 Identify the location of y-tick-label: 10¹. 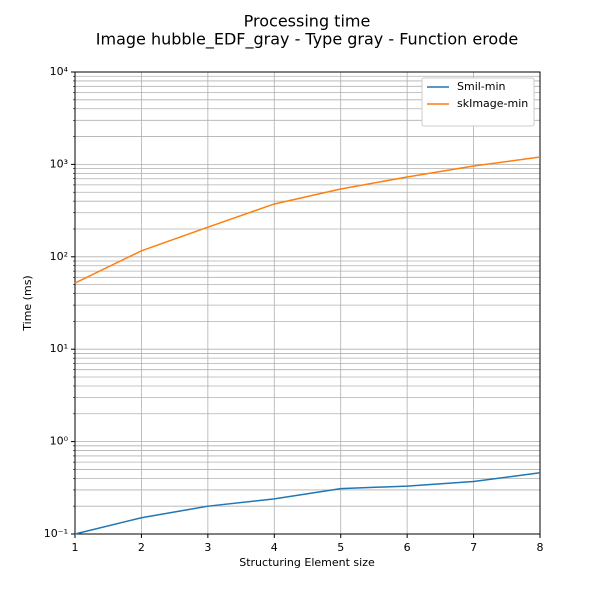
(59, 348).